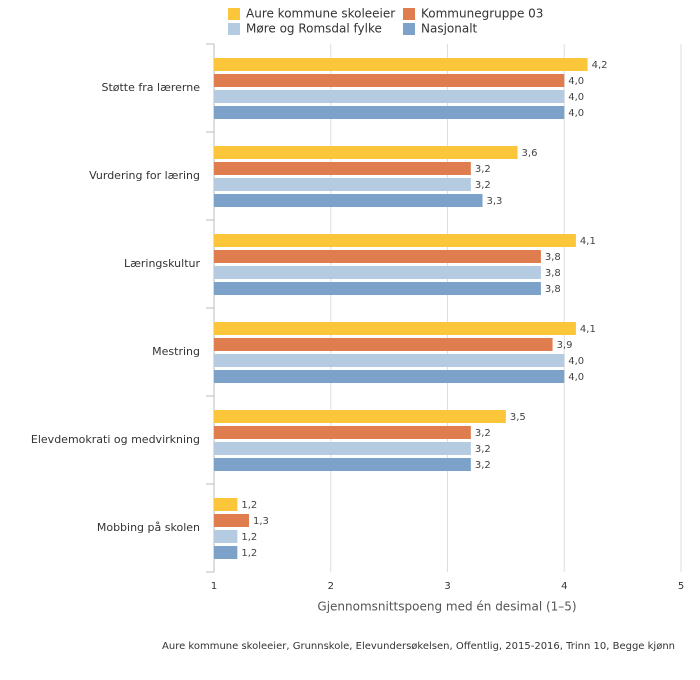  I want to click on x-tick-label: 2, so click(331, 586).